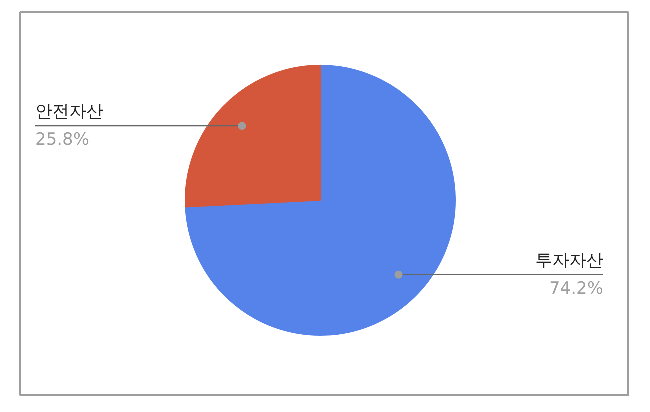  I want to click on slice-label: 투자자산, so click(570, 260).